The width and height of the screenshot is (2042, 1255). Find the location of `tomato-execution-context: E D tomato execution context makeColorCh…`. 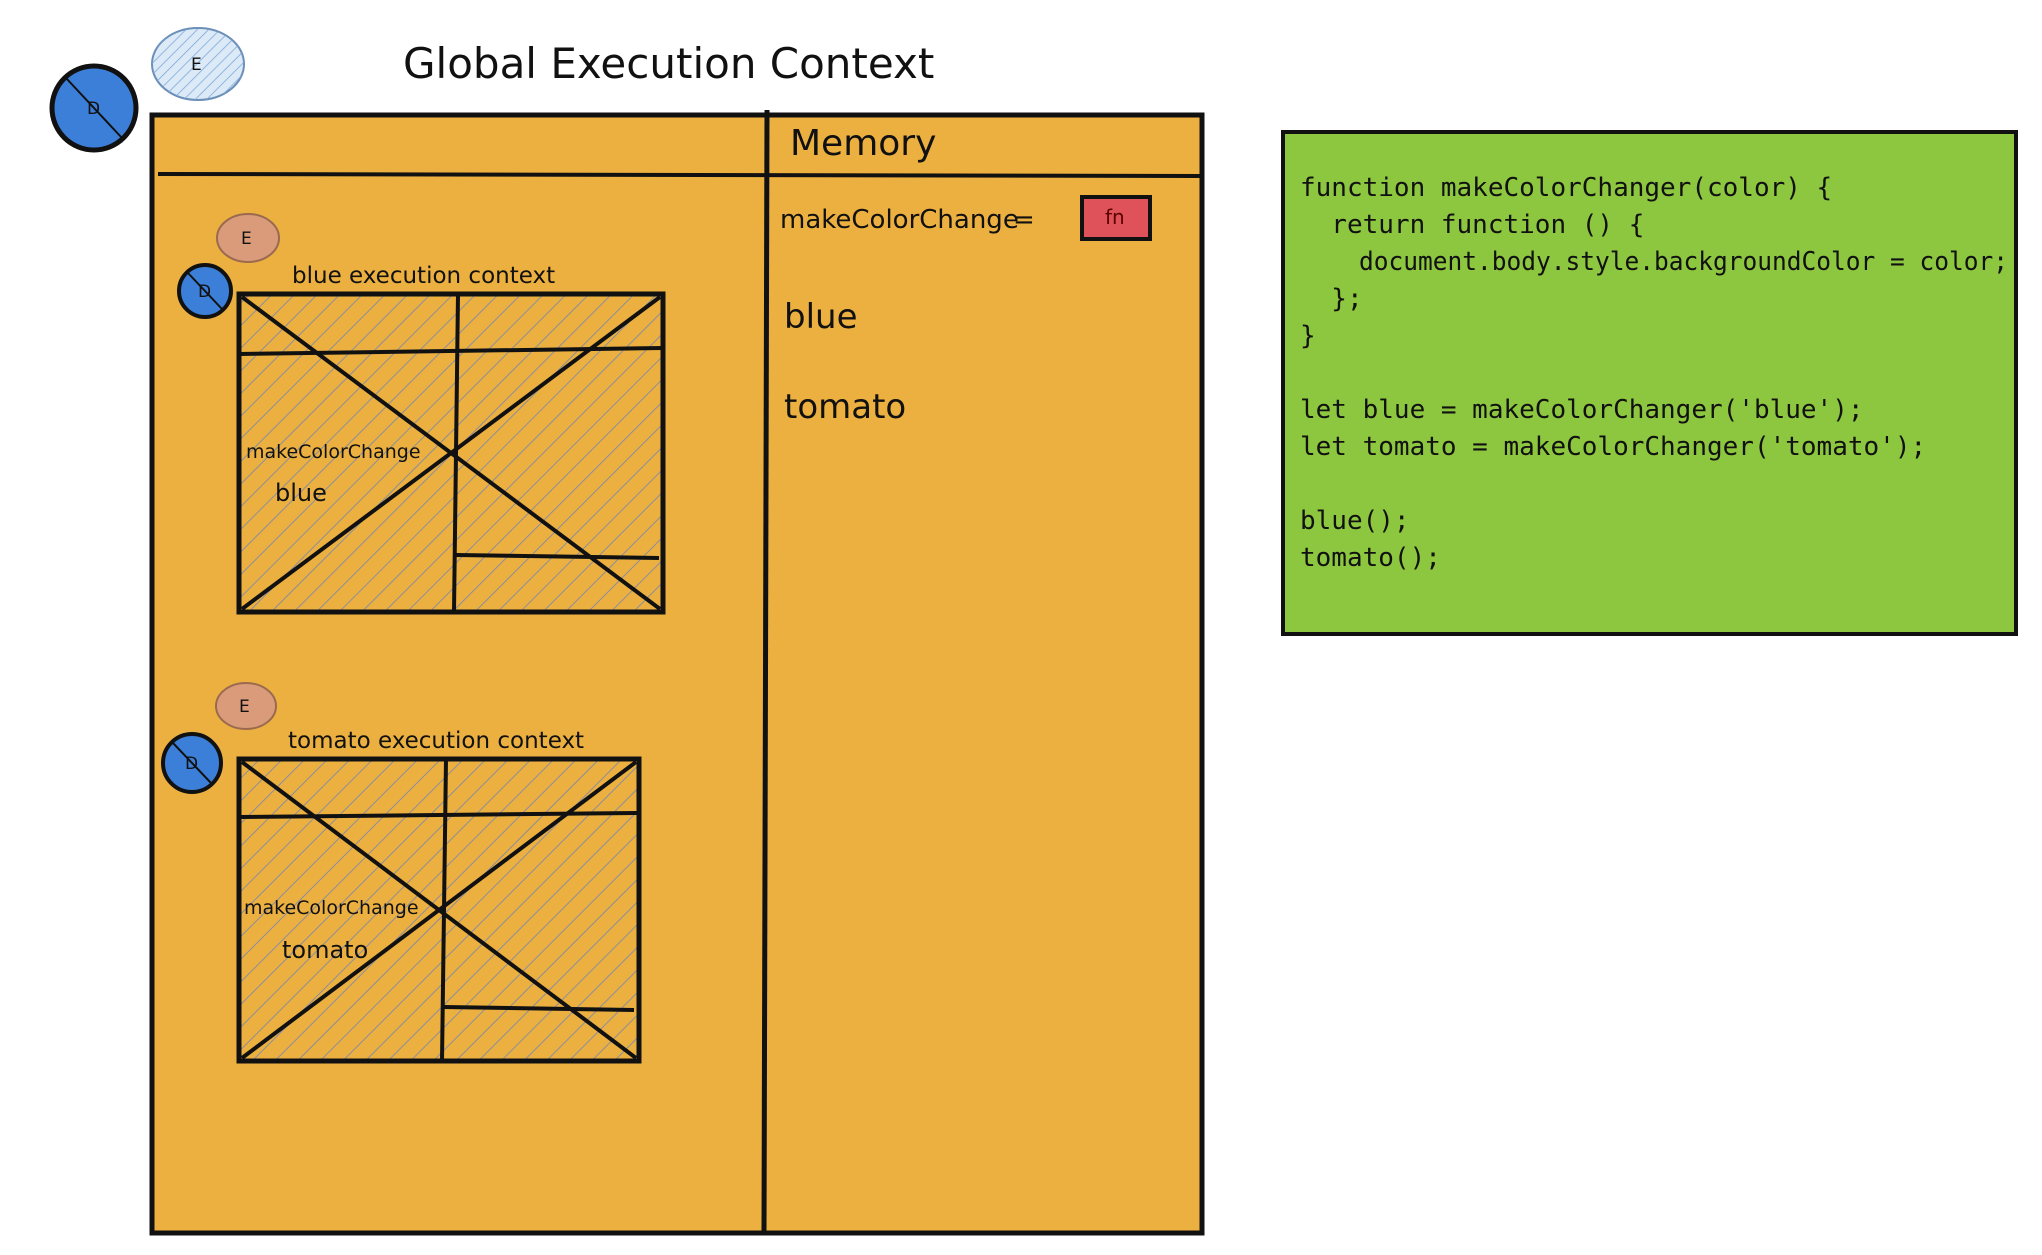

tomato-execution-context: E D tomato execution context makeColorCh… is located at coordinates (401, 873).